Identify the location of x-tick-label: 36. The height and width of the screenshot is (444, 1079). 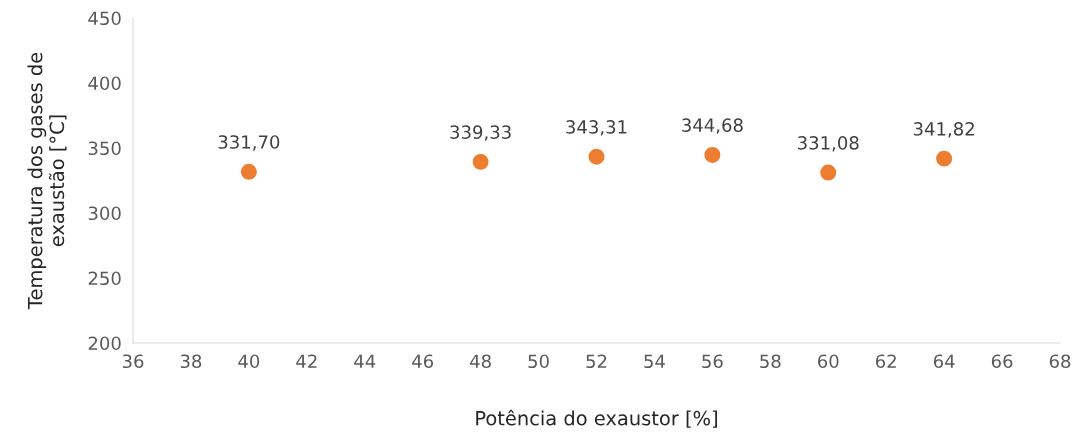
(133, 361).